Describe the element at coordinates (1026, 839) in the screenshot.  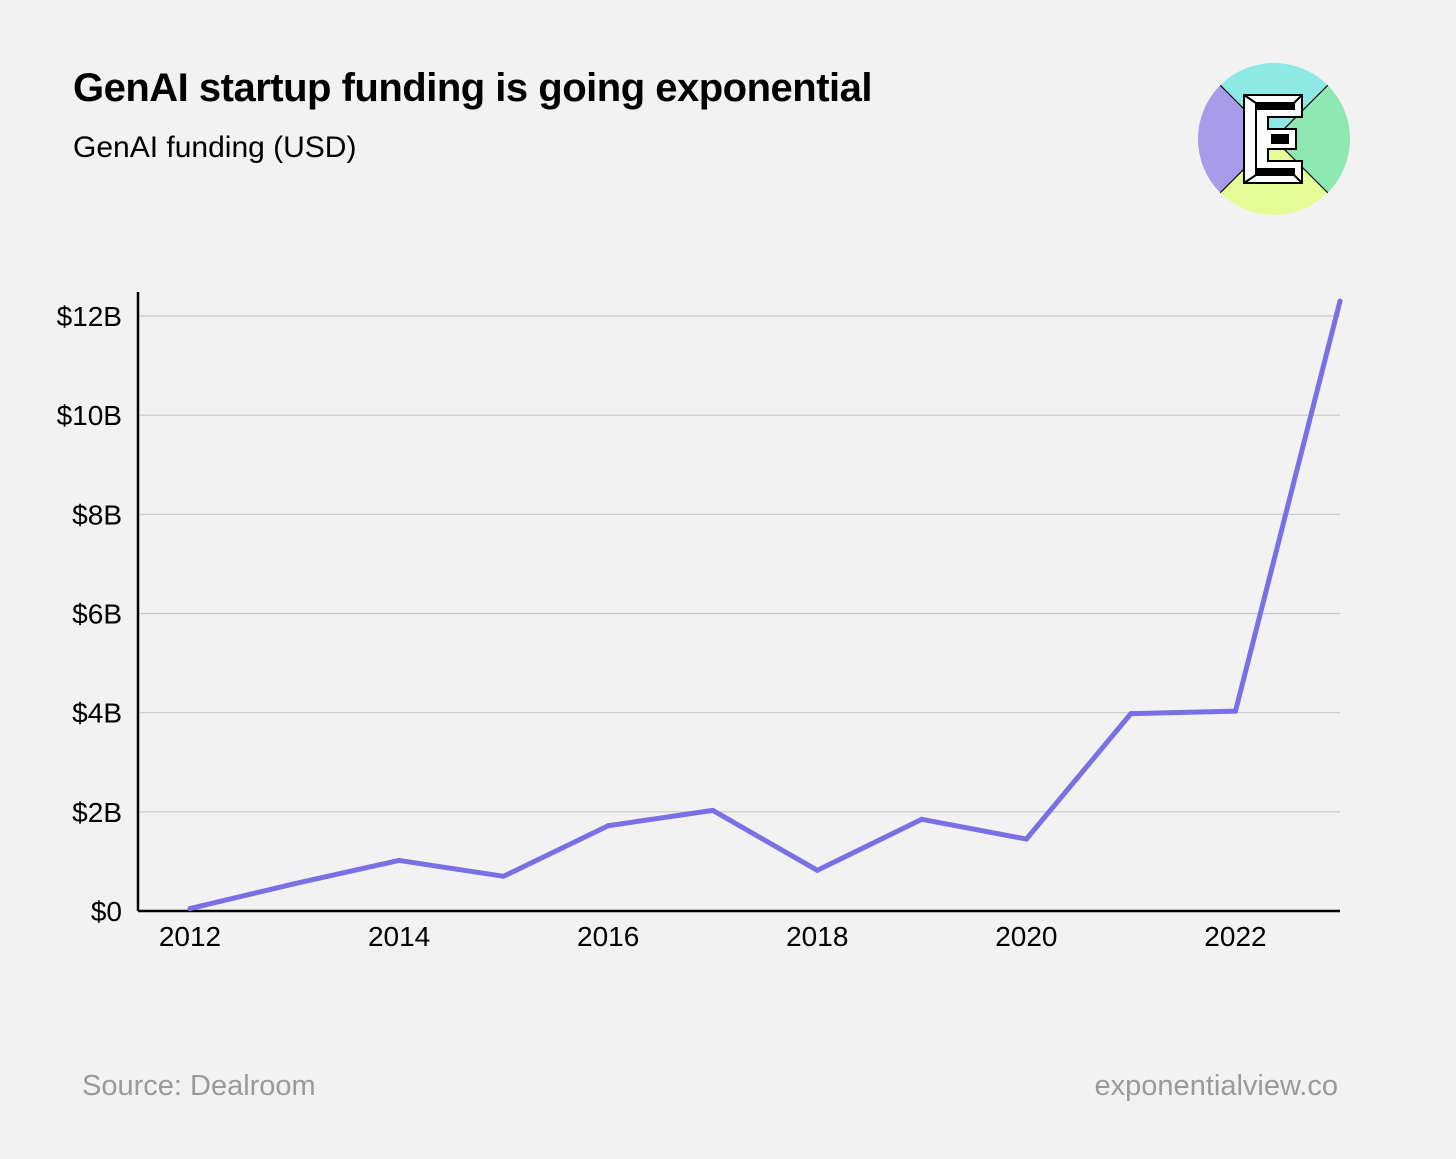
I see `data-point-2020` at that location.